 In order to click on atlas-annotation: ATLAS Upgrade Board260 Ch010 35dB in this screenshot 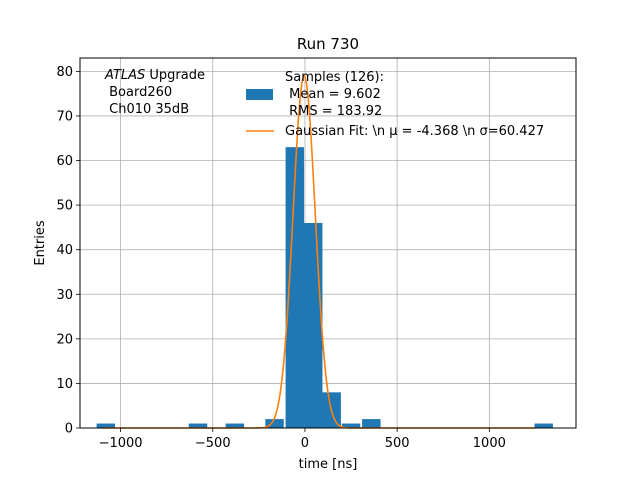, I will do `click(154, 92)`.